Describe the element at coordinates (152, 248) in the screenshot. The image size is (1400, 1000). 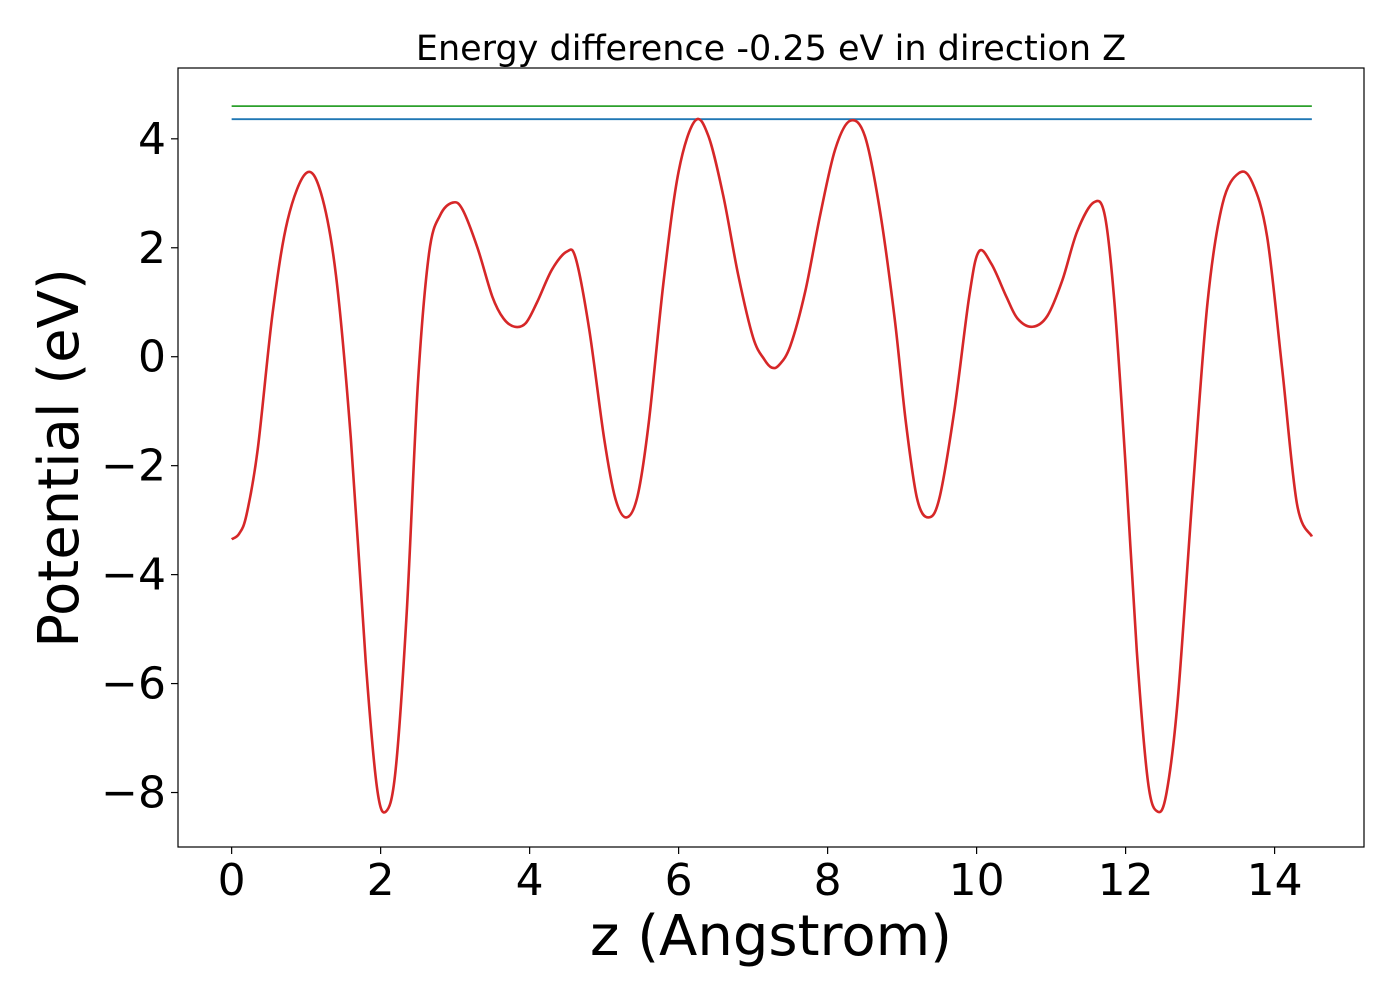
I see `y-tick-label: 2` at that location.